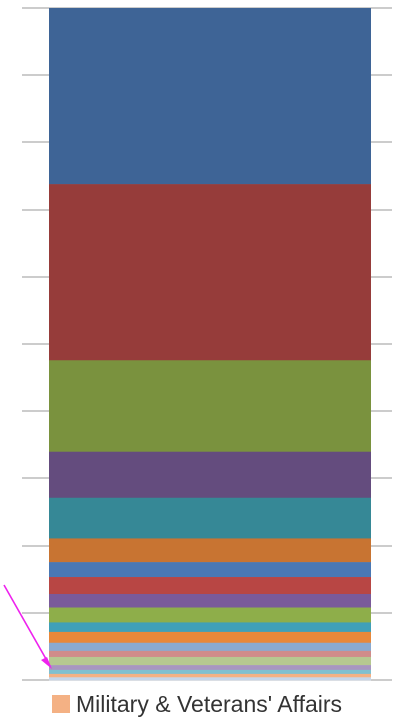 The image size is (402, 720). I want to click on legend-label: Military & Veterans' Affairs, so click(209, 704).